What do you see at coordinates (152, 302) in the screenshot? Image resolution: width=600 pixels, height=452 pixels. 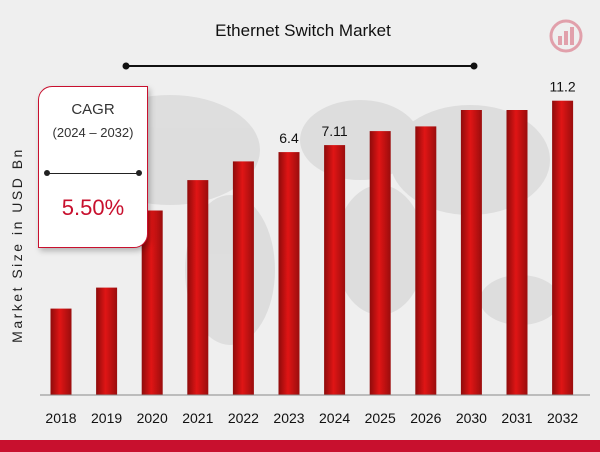 I see `bar-2020` at bounding box center [152, 302].